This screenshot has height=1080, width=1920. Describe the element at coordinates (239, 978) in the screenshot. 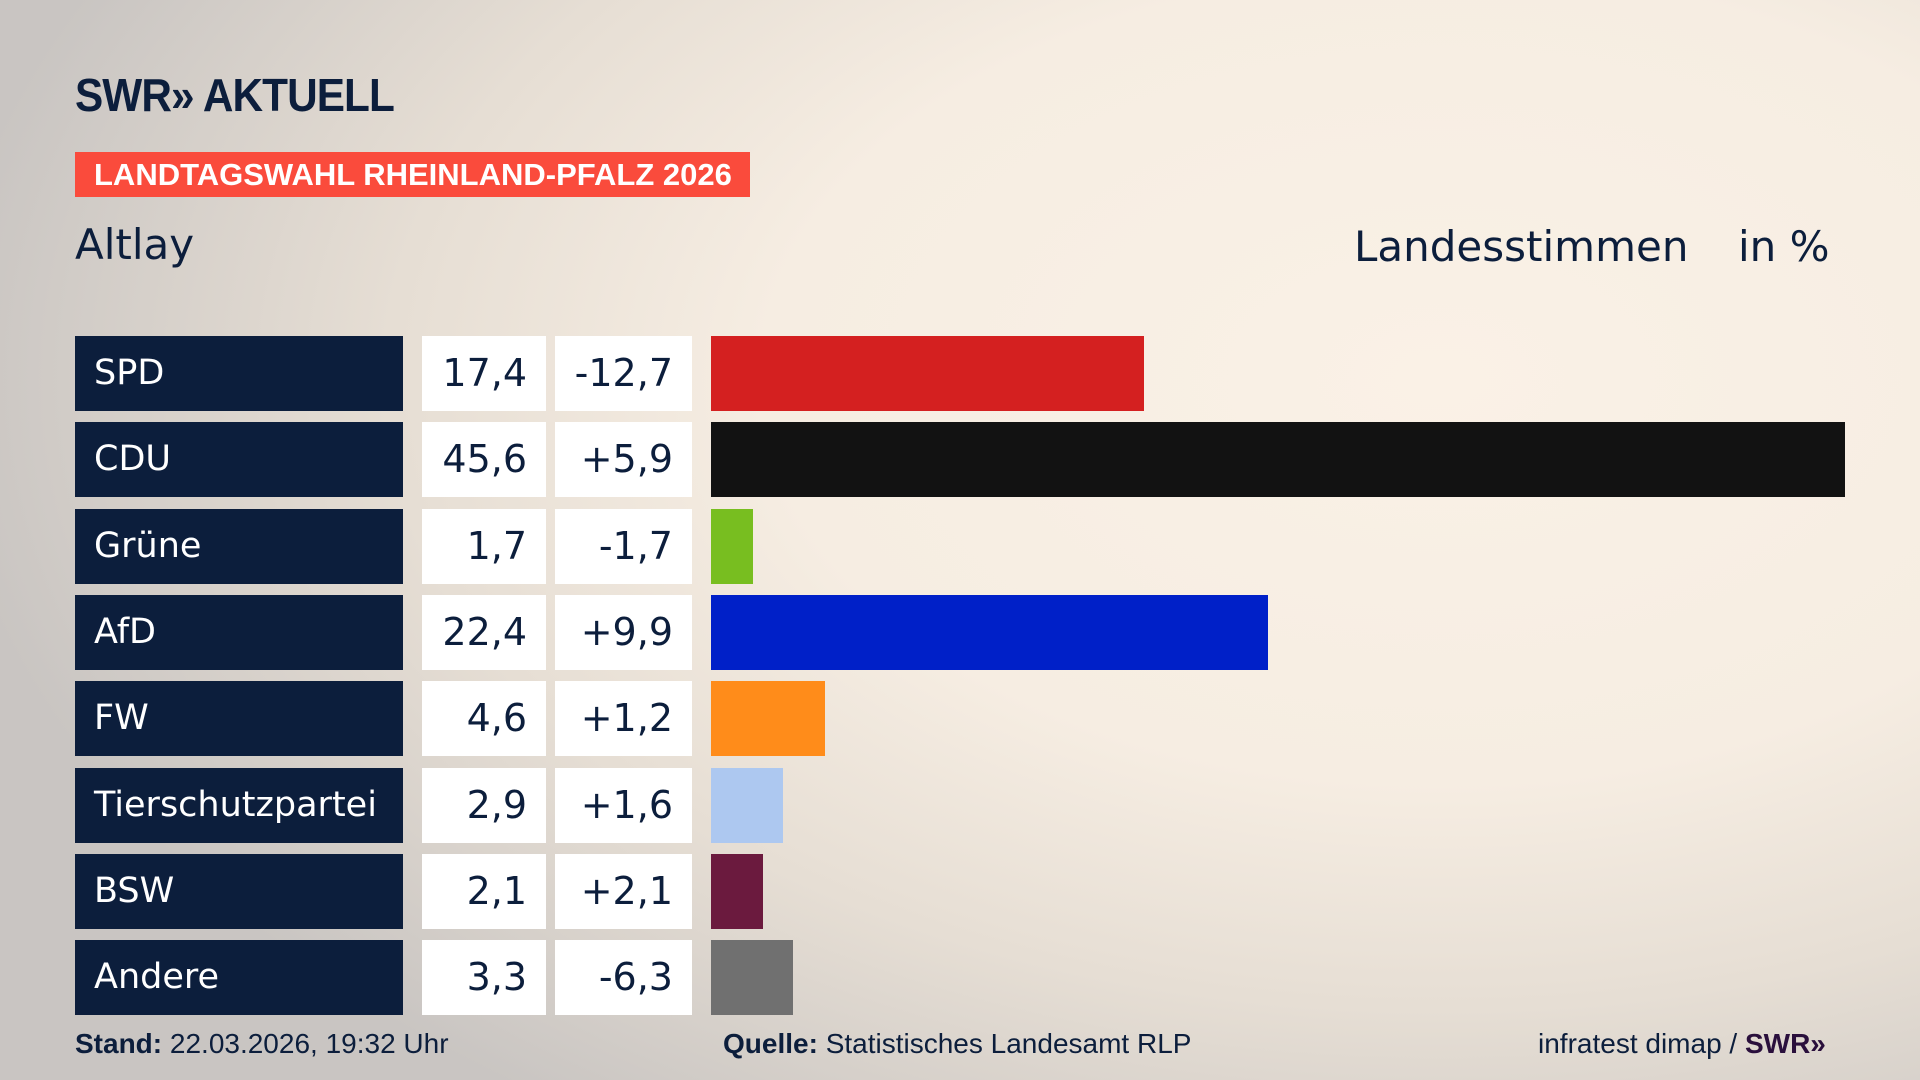

I see `party-label: Andere` at that location.